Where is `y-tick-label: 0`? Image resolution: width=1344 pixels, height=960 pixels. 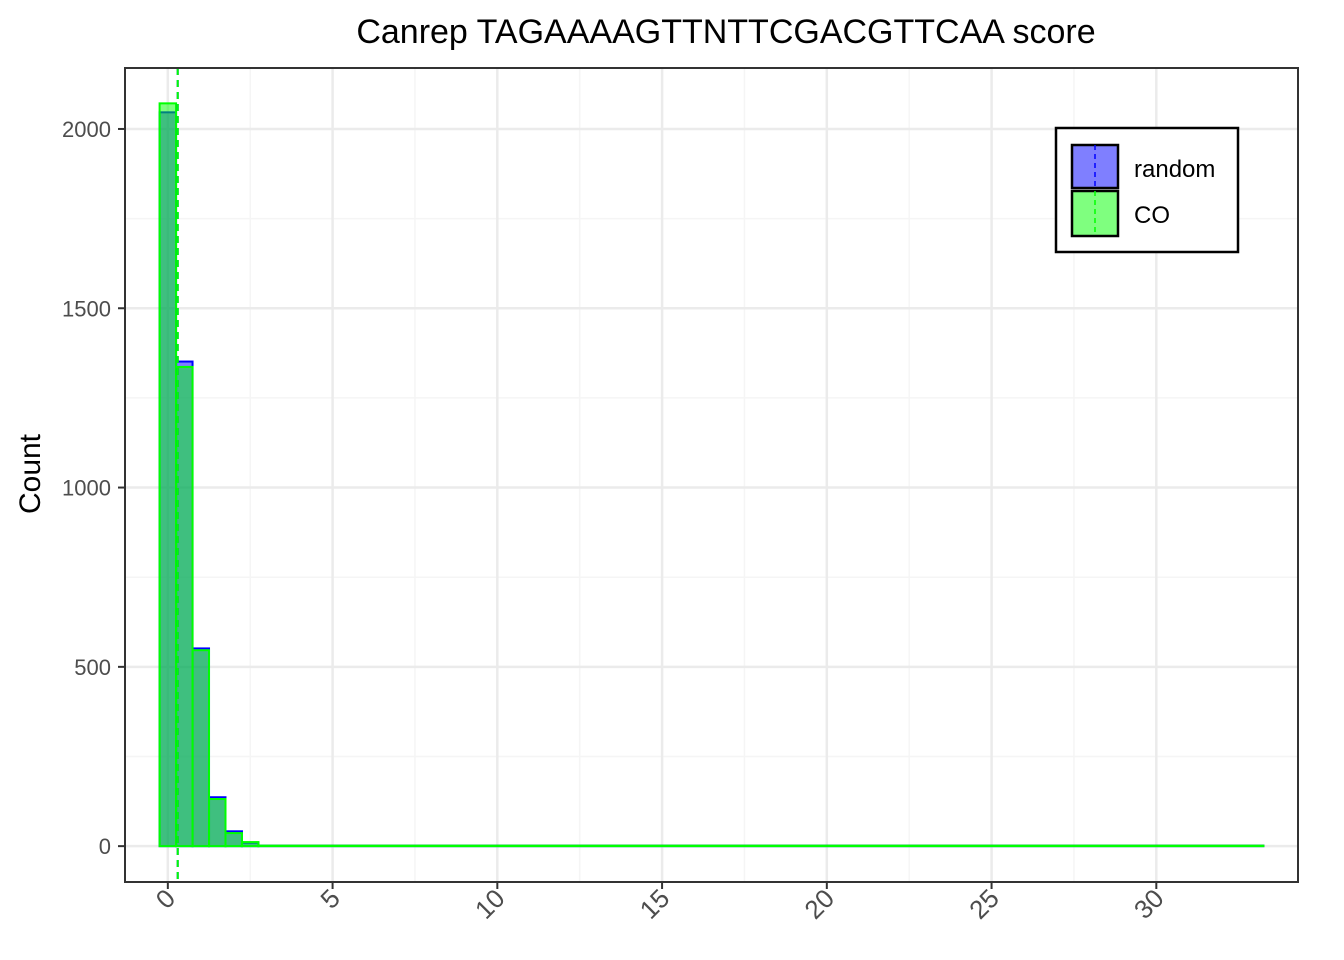 y-tick-label: 0 is located at coordinates (105, 846).